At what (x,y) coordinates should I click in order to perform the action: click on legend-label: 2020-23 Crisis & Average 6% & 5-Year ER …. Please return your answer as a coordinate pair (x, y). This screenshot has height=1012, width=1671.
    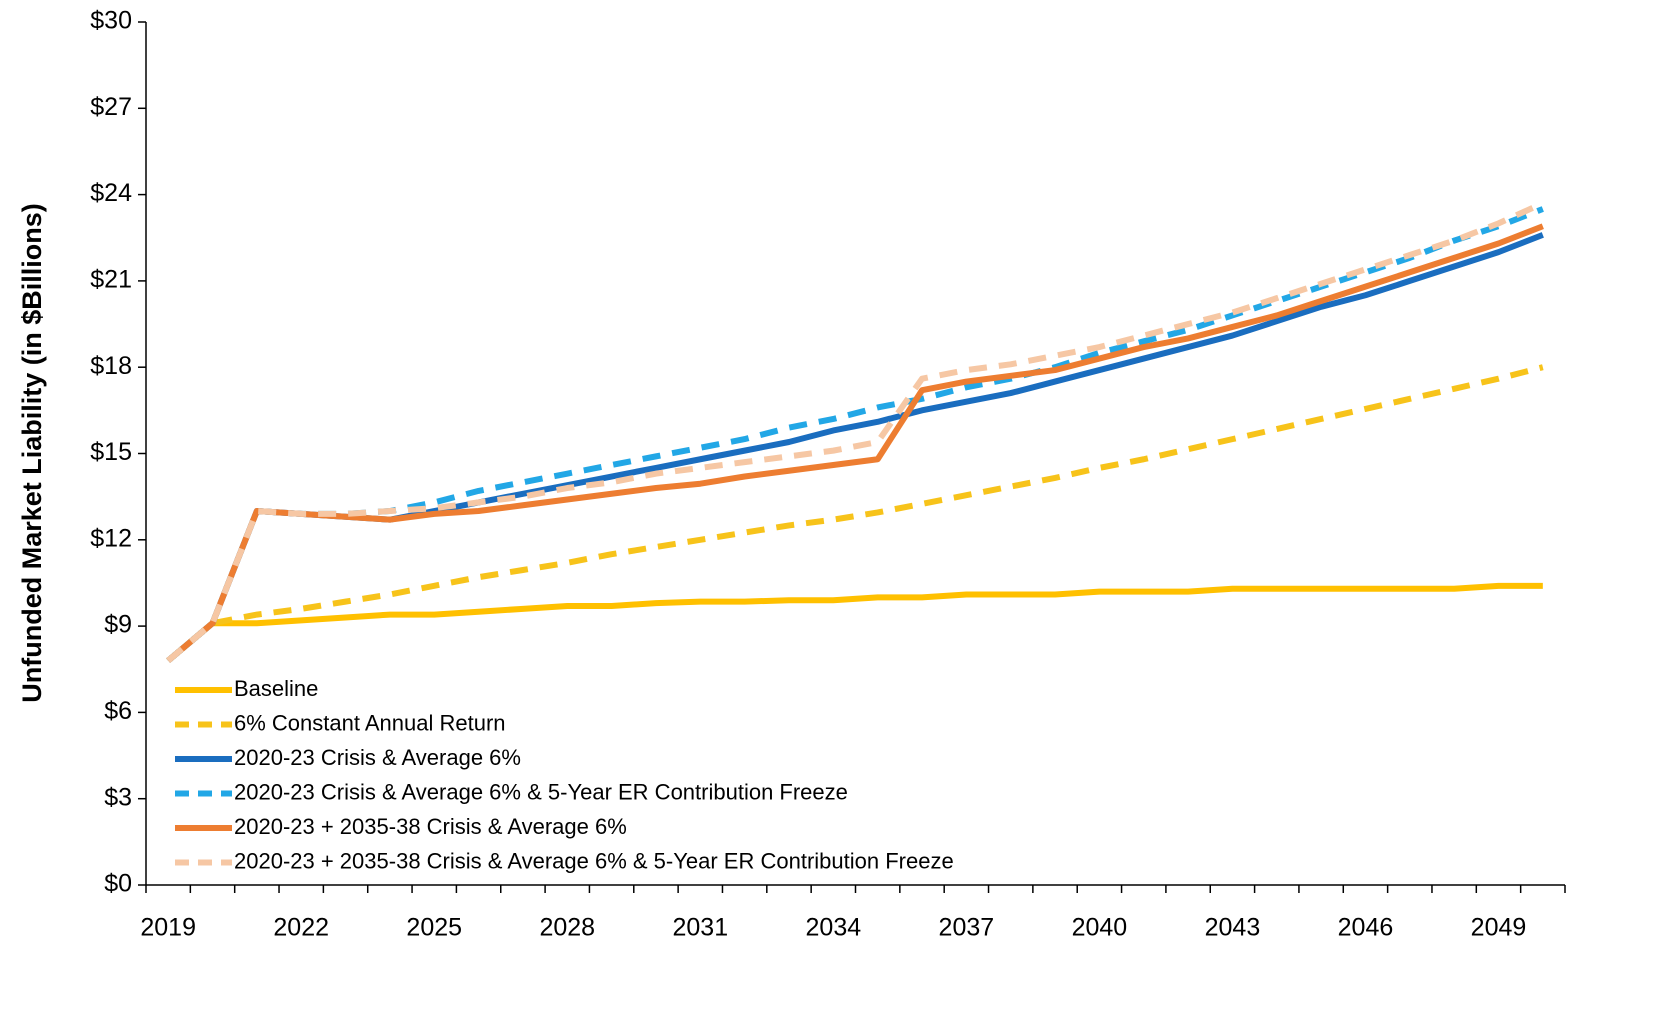
    Looking at the image, I should click on (541, 791).